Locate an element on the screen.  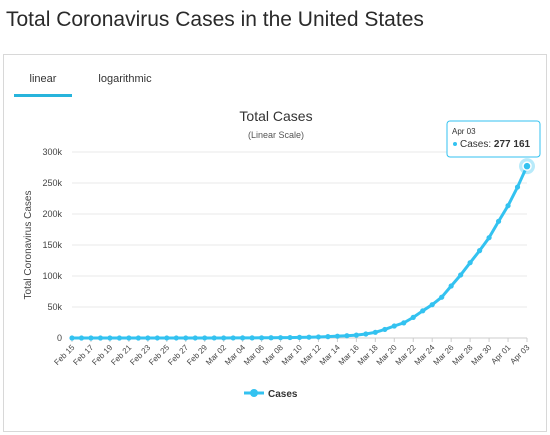
y-tick-label: 200k is located at coordinates (52, 214).